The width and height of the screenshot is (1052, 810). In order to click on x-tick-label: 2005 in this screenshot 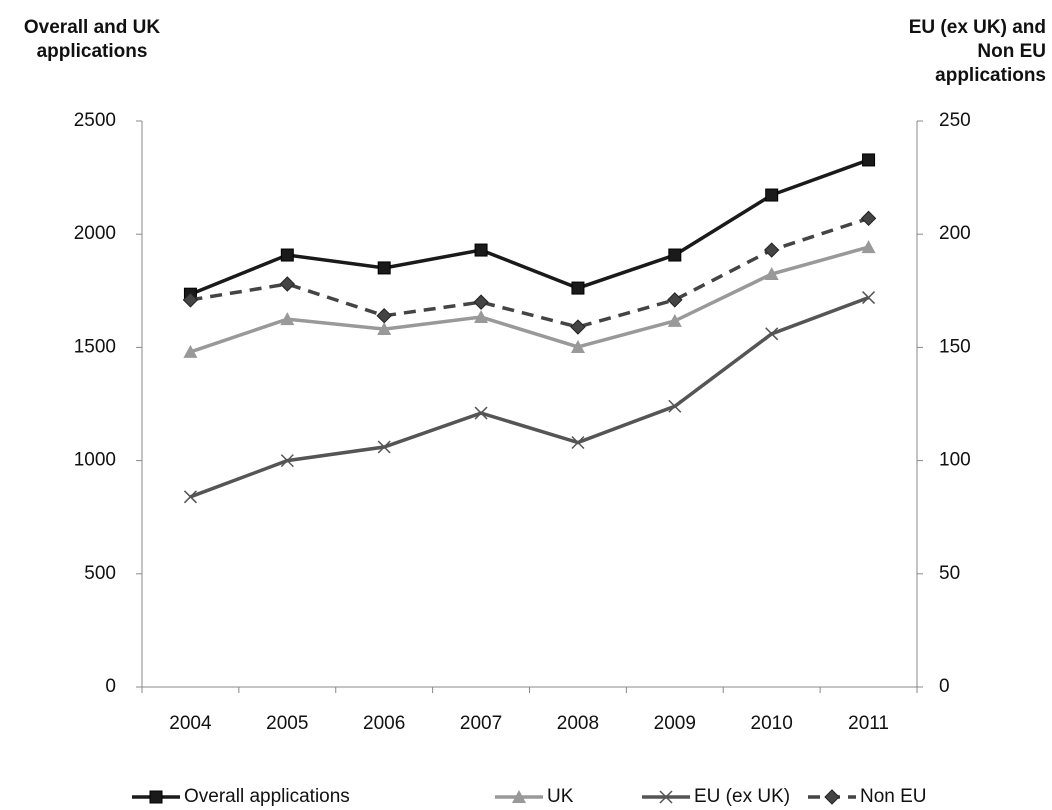, I will do `click(287, 723)`.